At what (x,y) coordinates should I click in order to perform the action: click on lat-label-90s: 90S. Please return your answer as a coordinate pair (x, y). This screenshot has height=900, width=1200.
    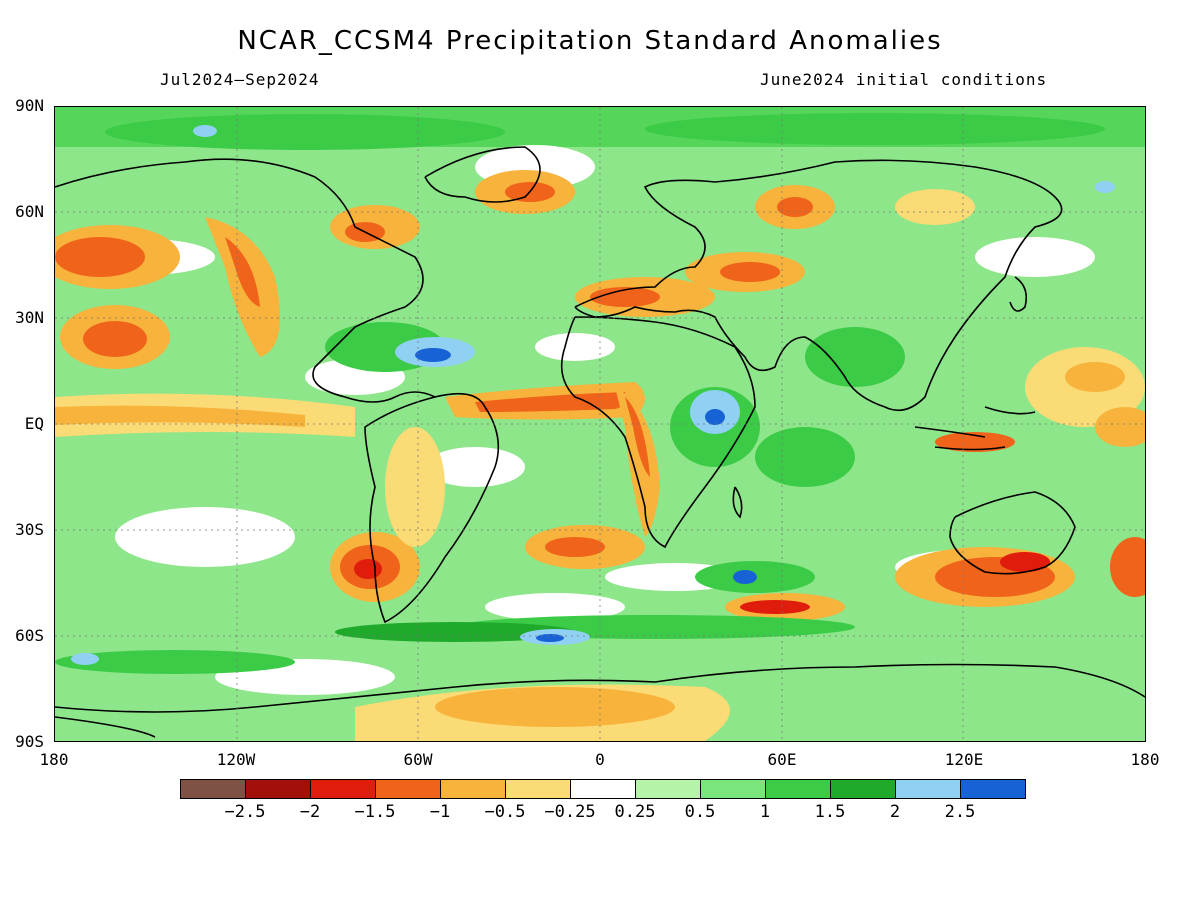
    Looking at the image, I should click on (29, 741).